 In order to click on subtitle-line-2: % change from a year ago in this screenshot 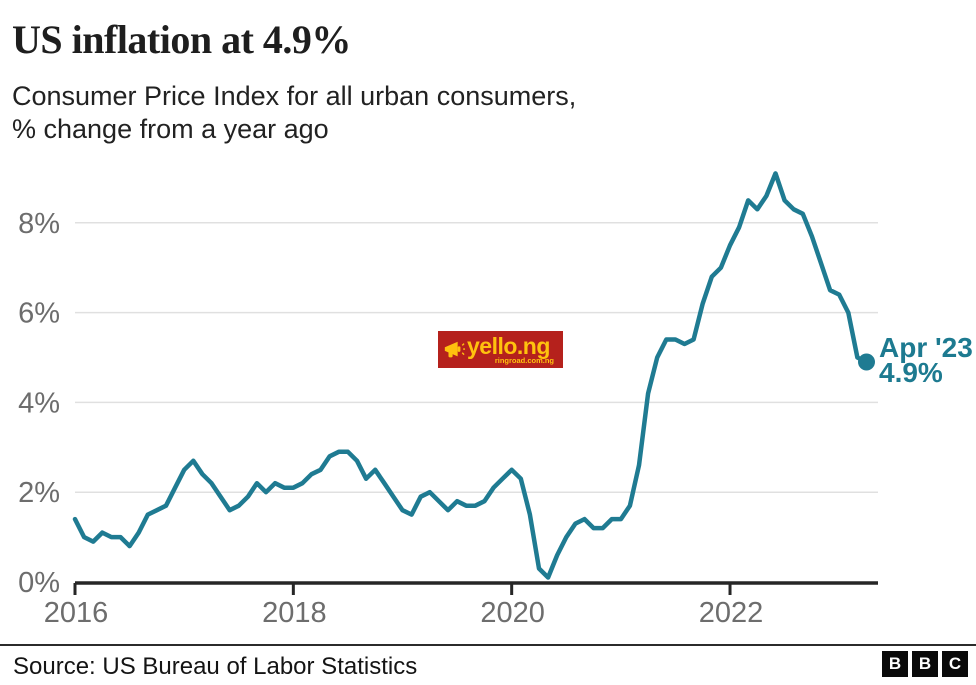, I will do `click(170, 129)`.